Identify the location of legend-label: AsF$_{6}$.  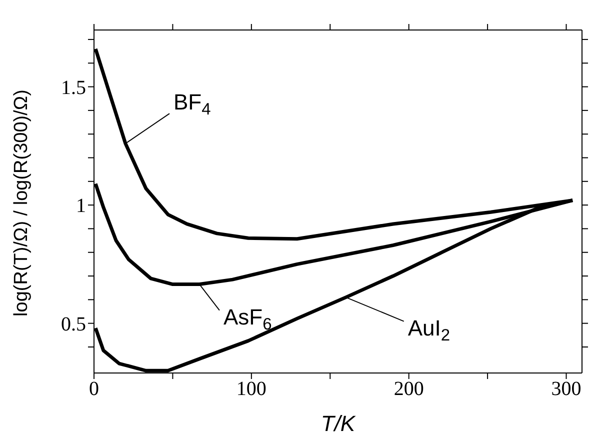
(247, 319).